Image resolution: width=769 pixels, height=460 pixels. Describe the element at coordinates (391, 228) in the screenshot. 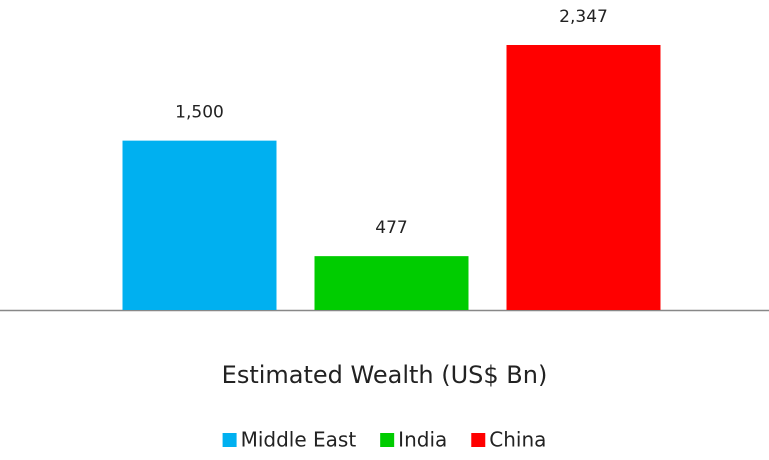

I see `data-label: 477` at that location.